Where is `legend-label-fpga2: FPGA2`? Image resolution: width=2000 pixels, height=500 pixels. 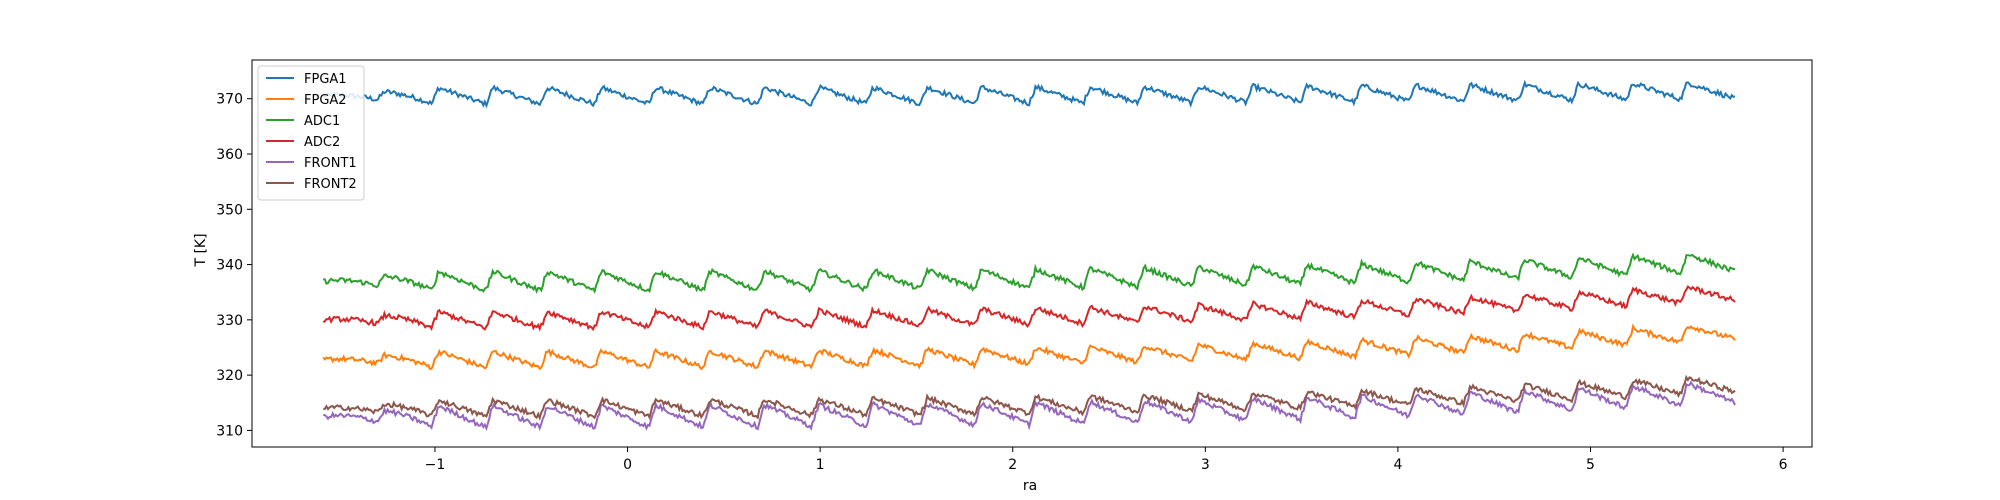
legend-label-fpga2: FPGA2 is located at coordinates (325, 100).